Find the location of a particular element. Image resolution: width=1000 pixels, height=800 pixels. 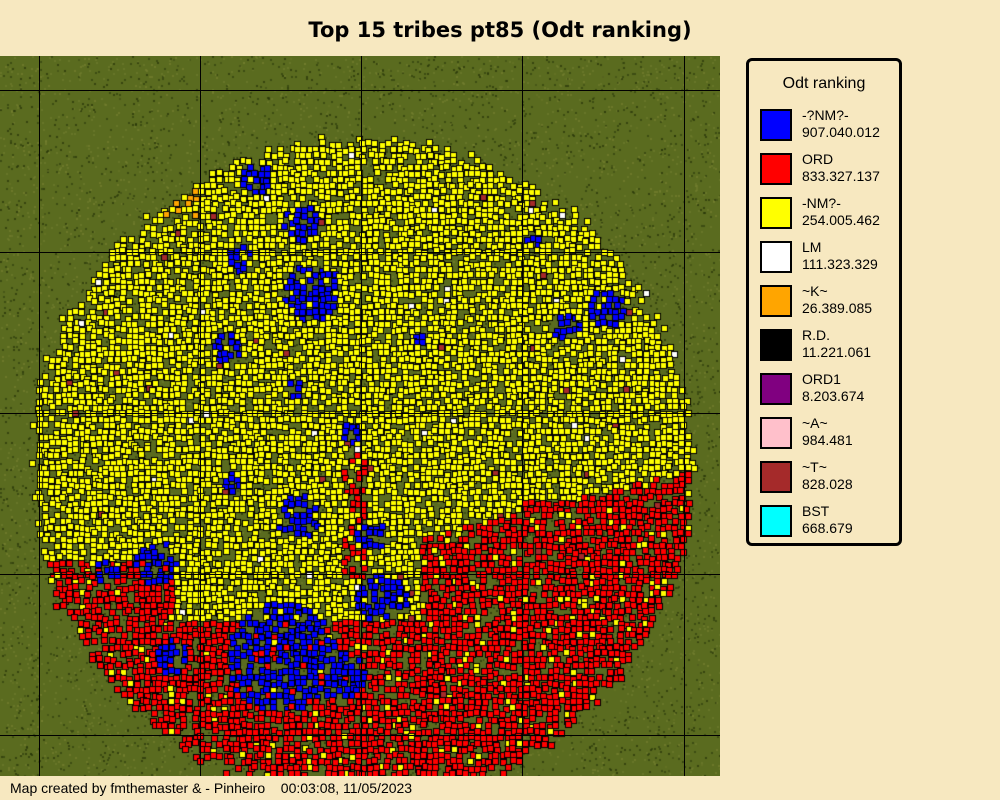

legend-tribe-name: ORD1 is located at coordinates (821, 379).